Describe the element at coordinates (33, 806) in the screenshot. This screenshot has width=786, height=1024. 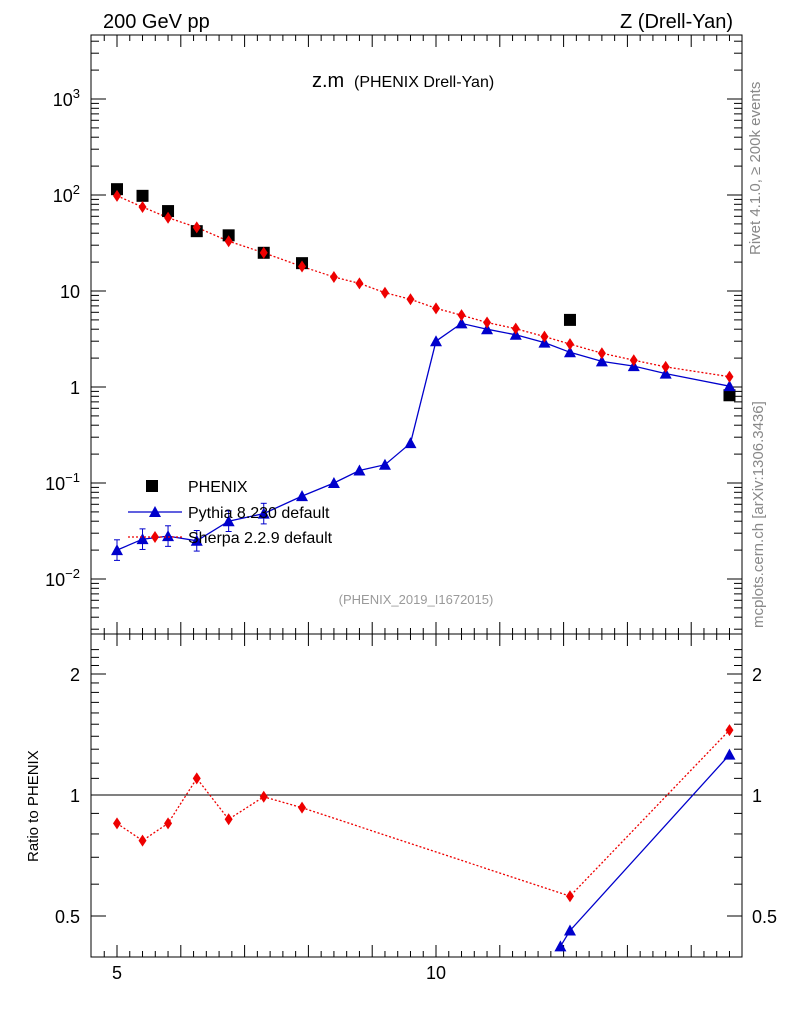
I see `ratio-ylabel: Ratio to PHENIX` at that location.